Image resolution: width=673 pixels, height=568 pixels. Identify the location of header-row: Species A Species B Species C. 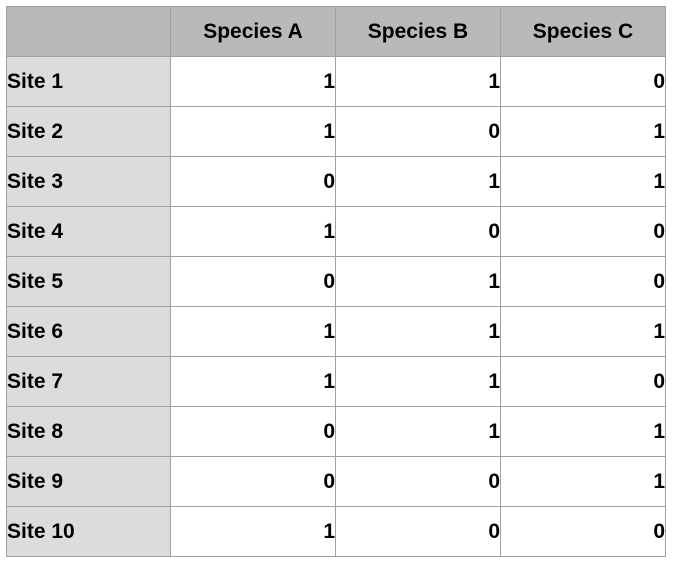
(336, 31).